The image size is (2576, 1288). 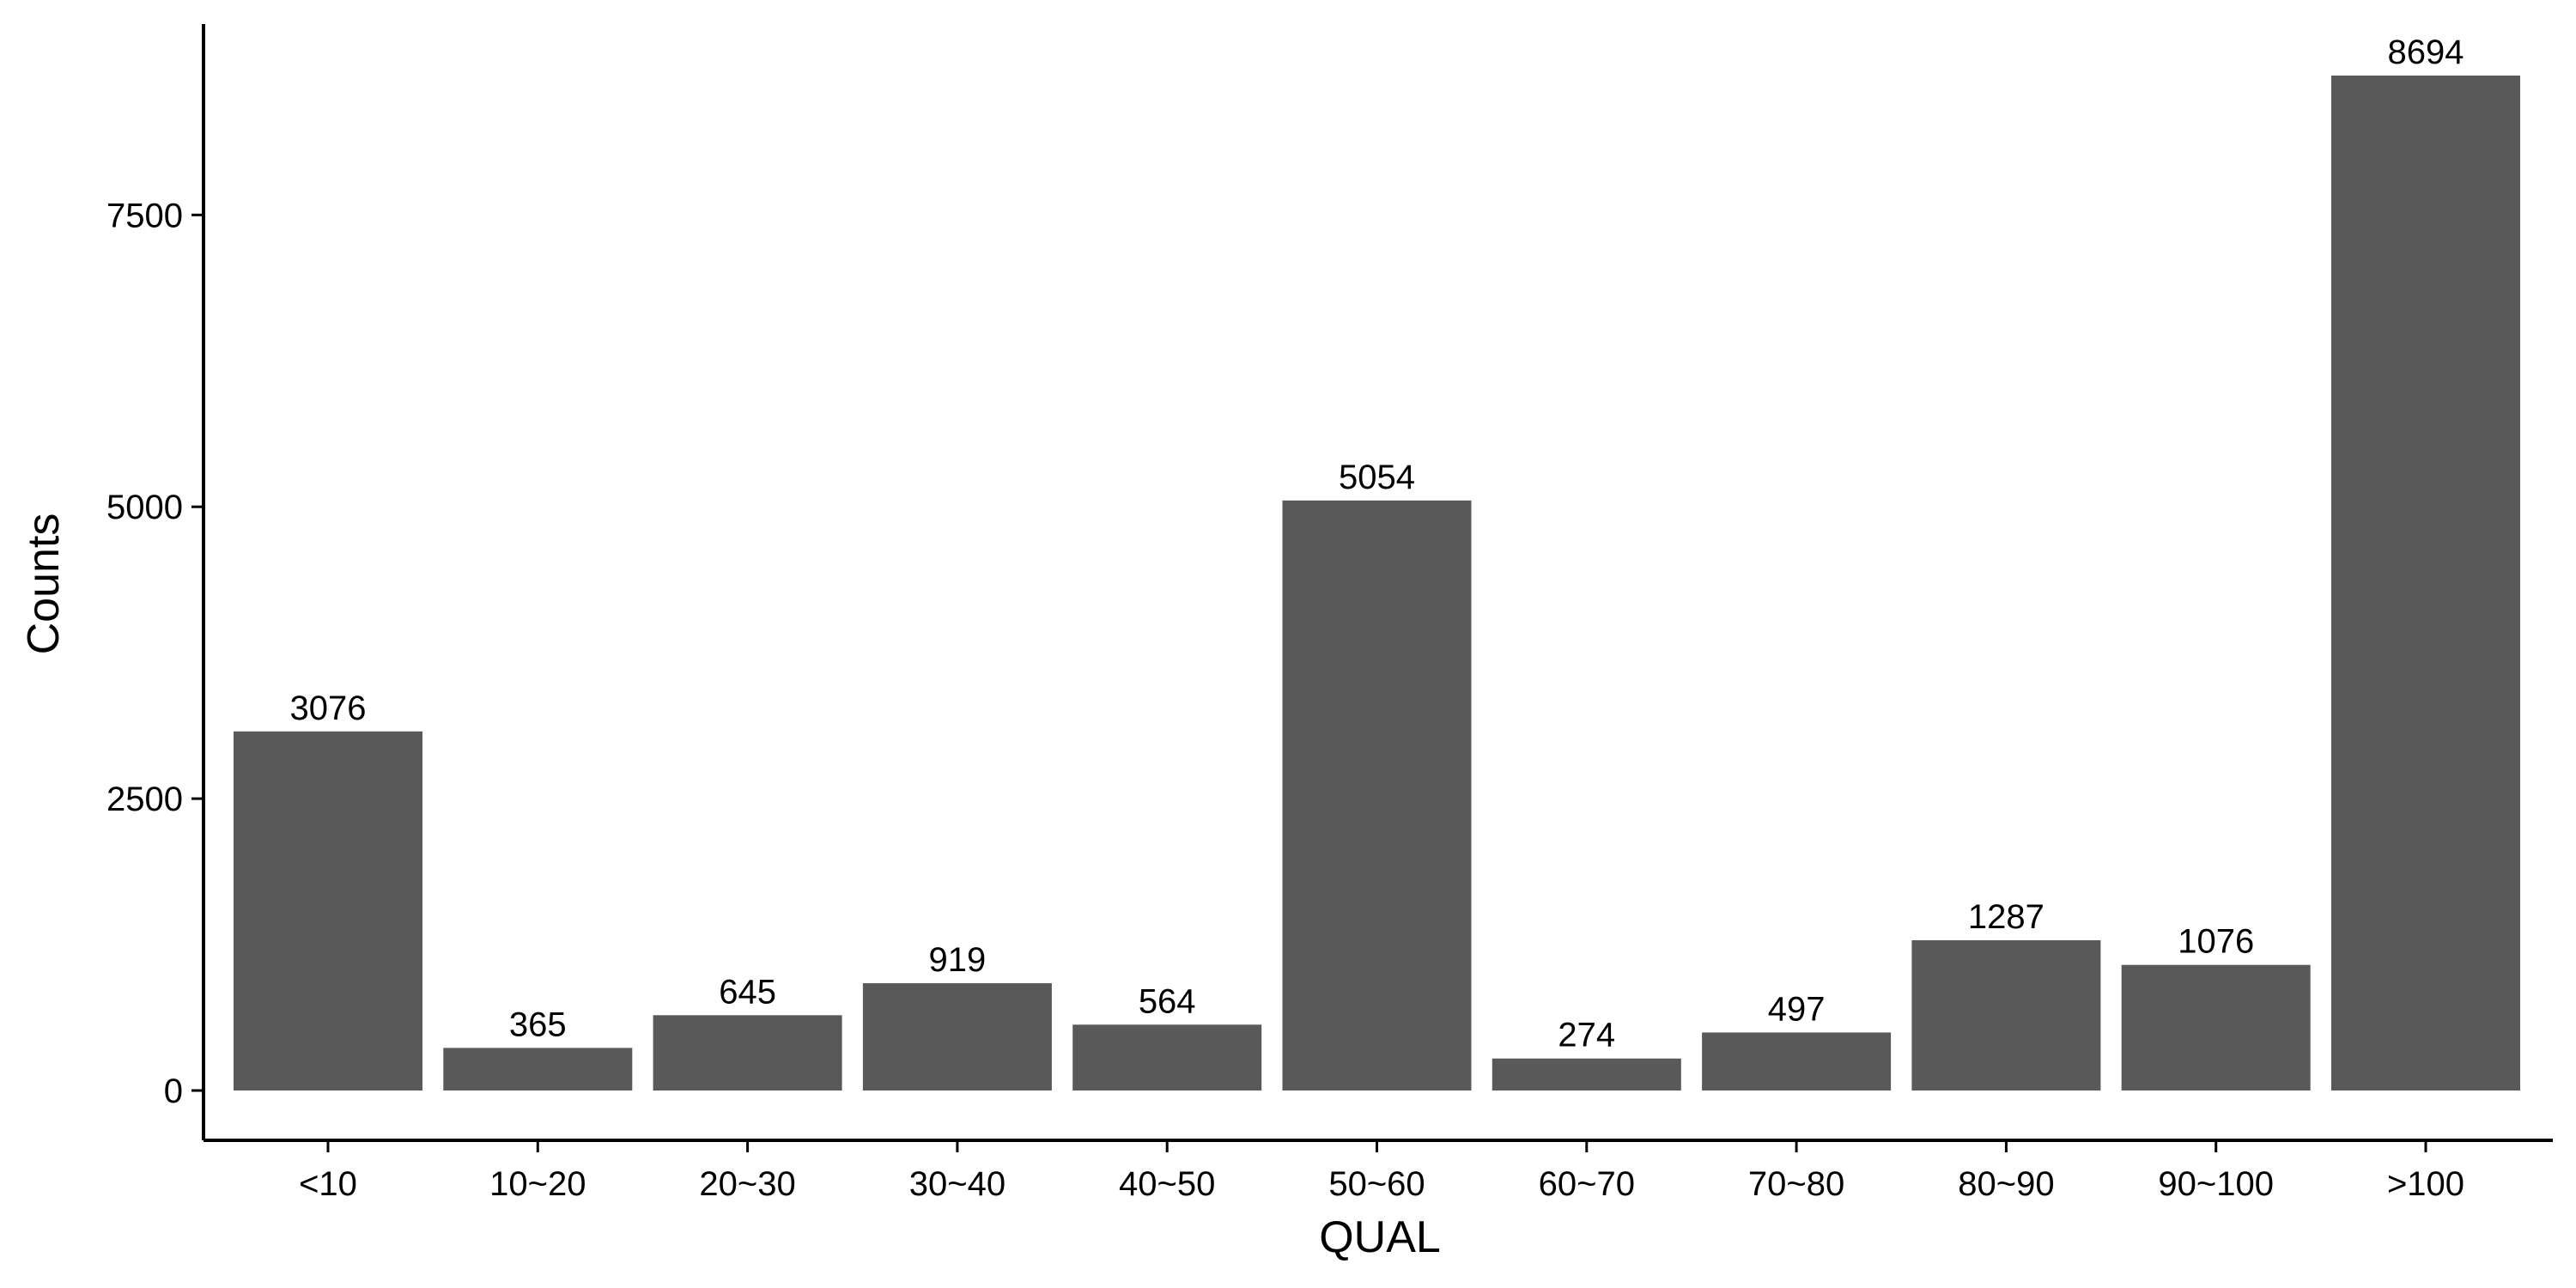 What do you see at coordinates (2006, 917) in the screenshot?
I see `bar-value-label: 1287` at bounding box center [2006, 917].